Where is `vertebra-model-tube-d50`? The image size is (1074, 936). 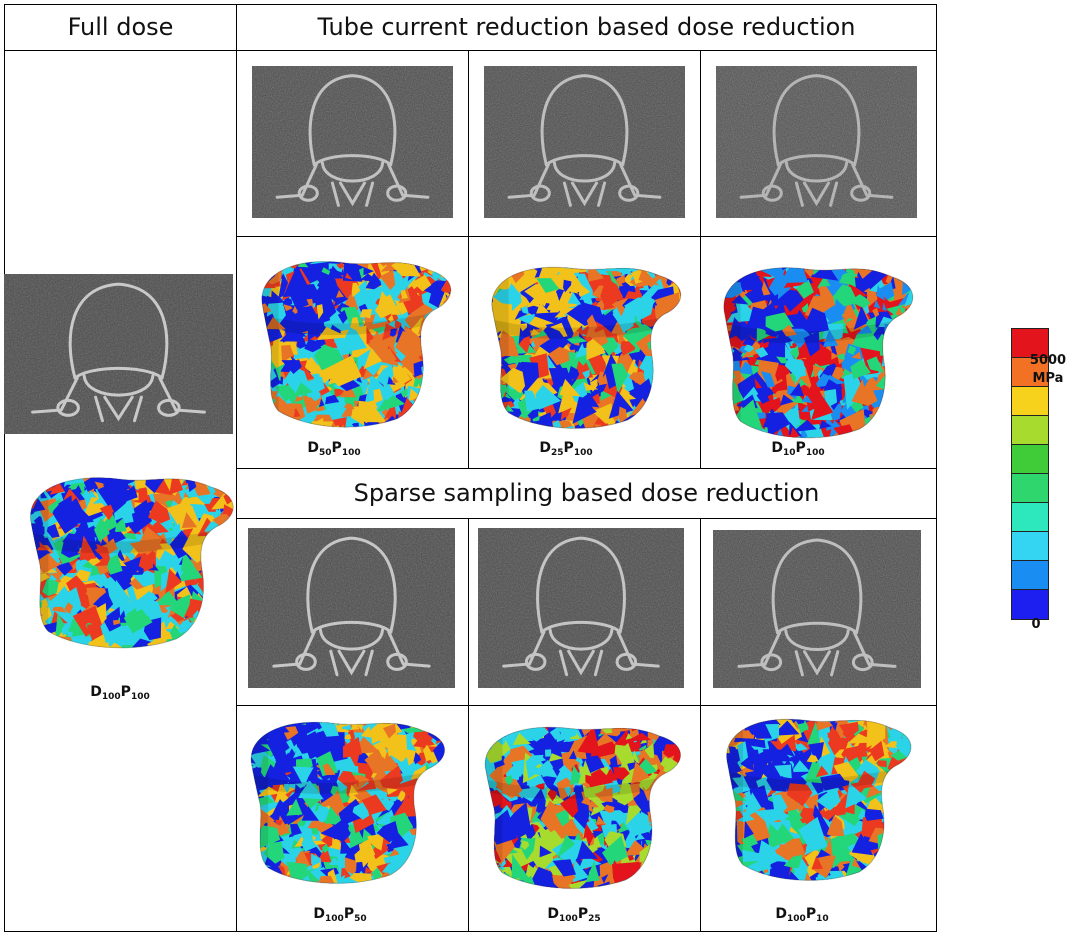 vertebra-model-tube-d50 is located at coordinates (356, 344).